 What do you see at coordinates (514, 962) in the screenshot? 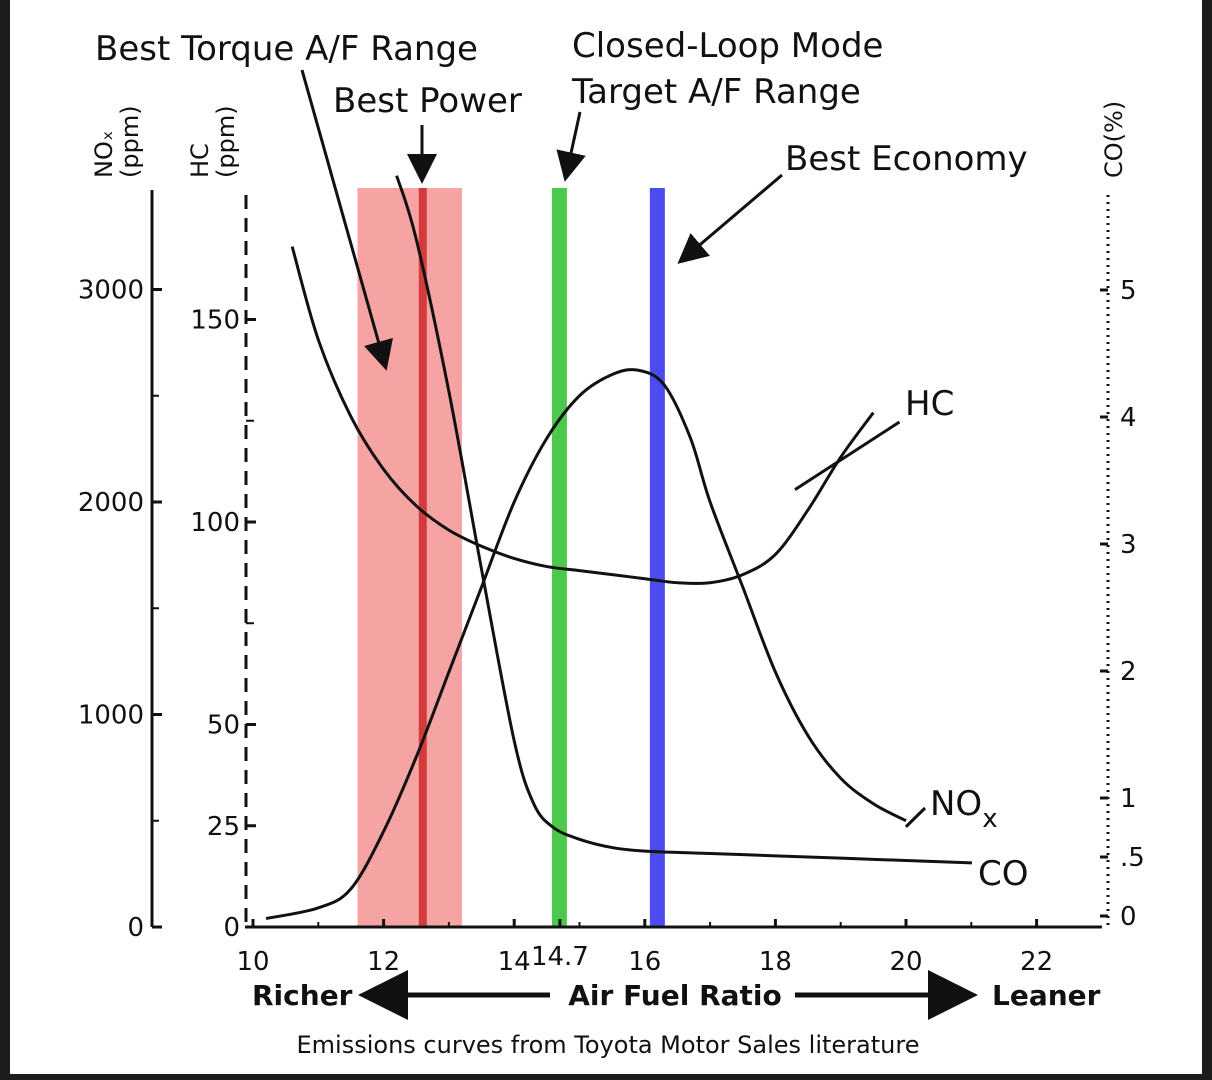
I see `x-tick-label: 14` at bounding box center [514, 962].